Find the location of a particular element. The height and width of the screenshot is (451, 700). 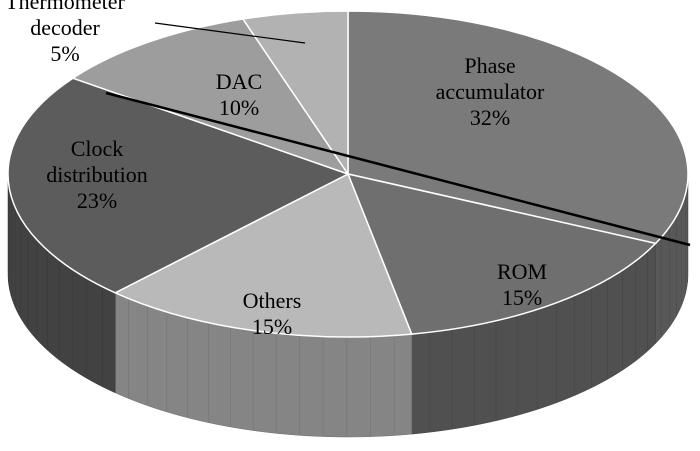

slice-percent: 32% is located at coordinates (490, 117).